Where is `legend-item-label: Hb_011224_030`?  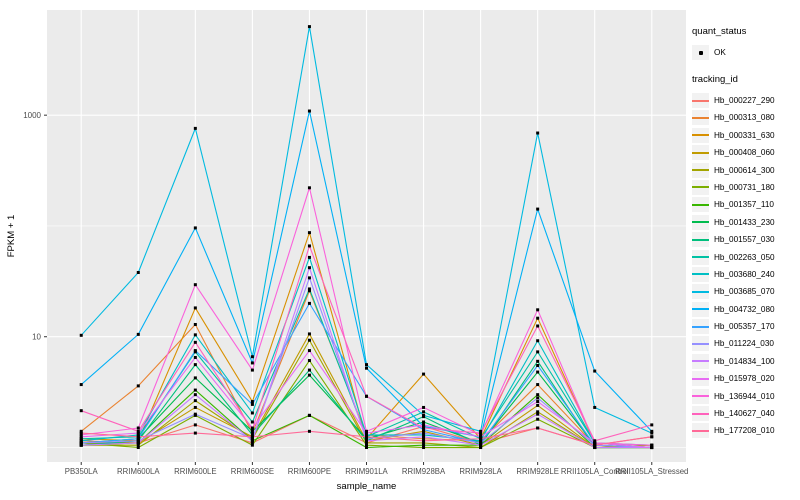 legend-item-label: Hb_011224_030 is located at coordinates (744, 344).